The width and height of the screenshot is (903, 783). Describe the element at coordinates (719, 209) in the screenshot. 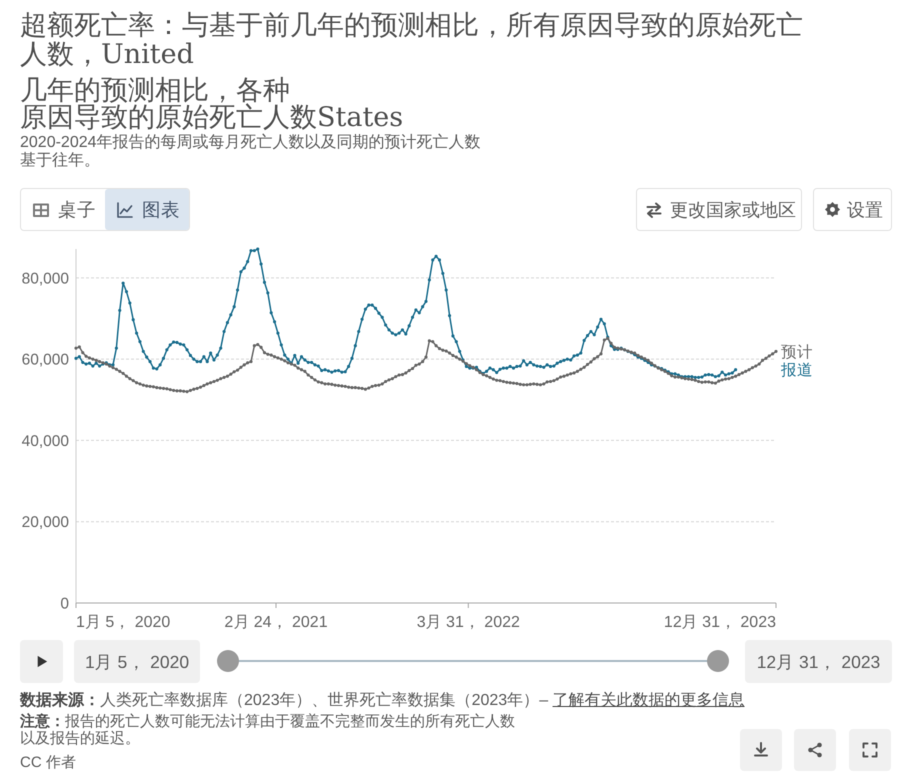

I see `button-change-country: 更改国家或地区` at that location.